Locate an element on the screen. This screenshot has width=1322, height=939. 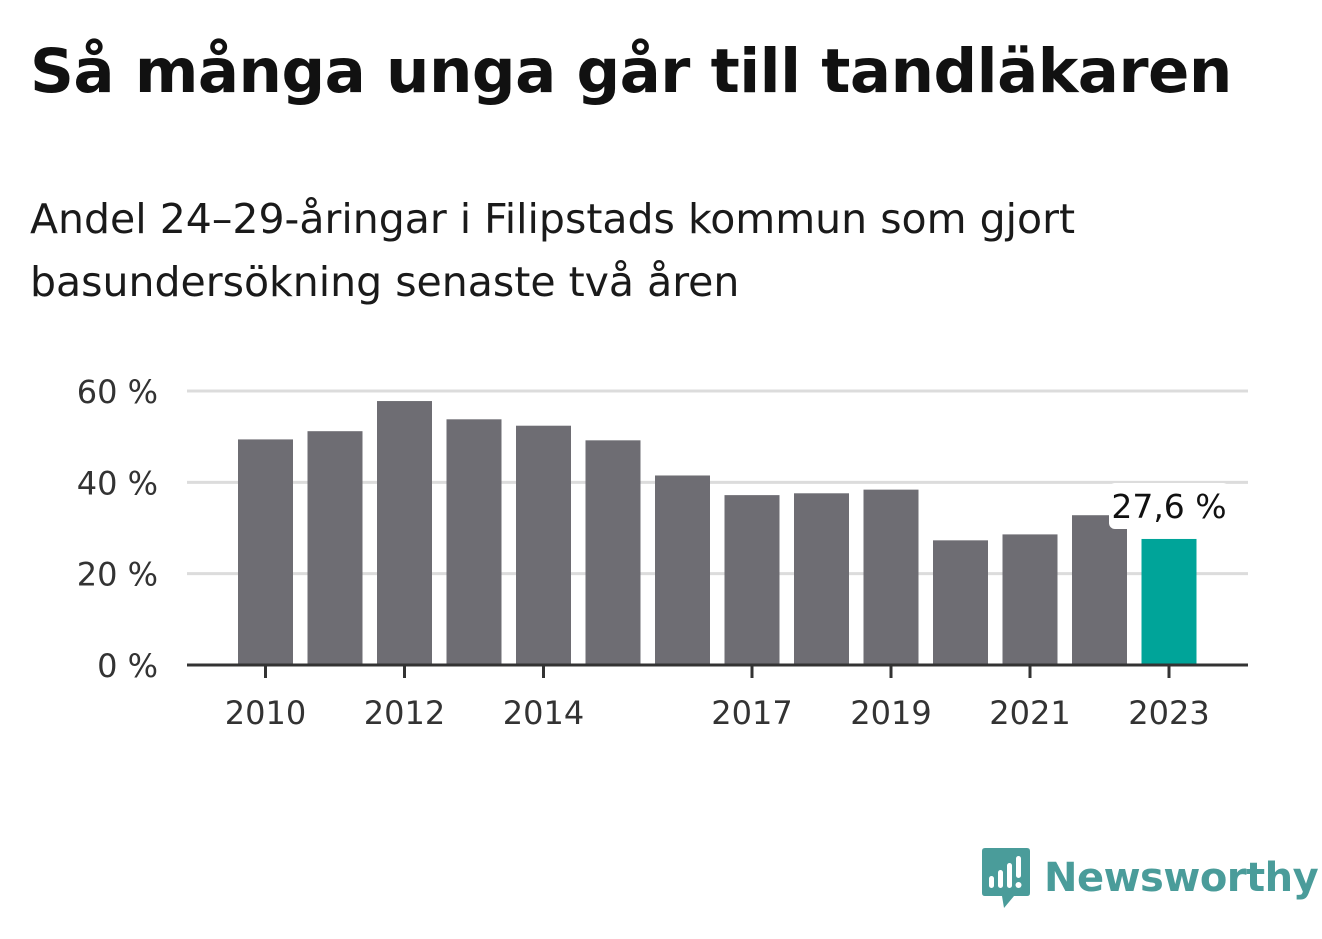
x-tick-label: 2014 is located at coordinates (543, 713).